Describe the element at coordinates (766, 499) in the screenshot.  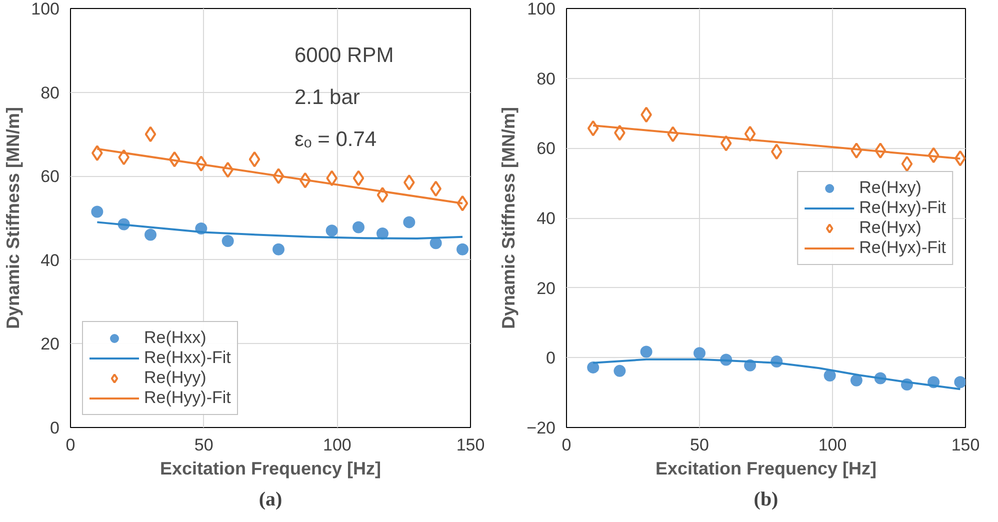
I see `text: (b)` at that location.